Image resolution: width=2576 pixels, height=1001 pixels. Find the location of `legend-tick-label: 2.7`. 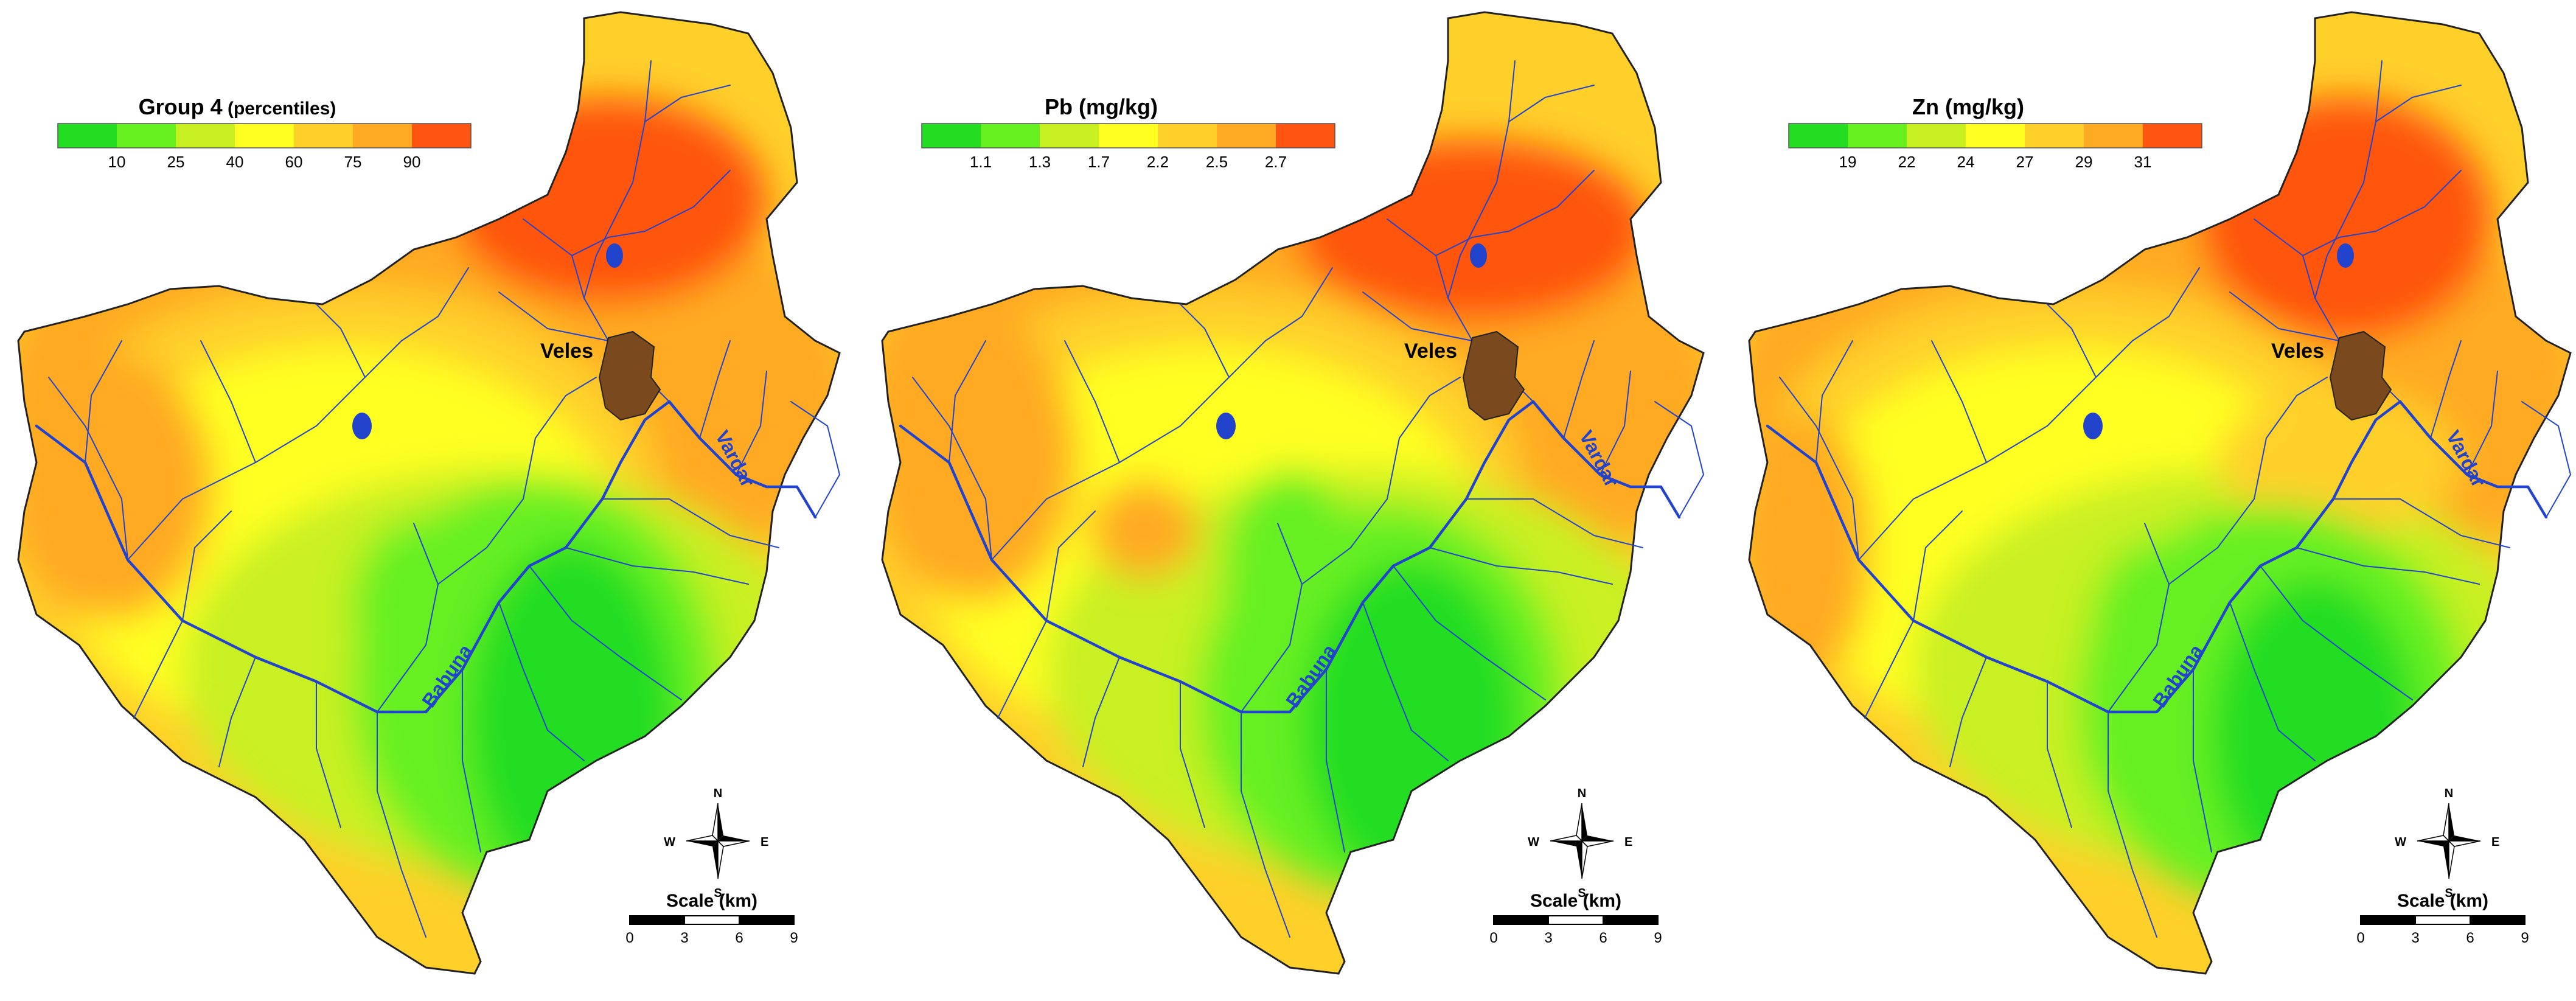

legend-tick-label: 2.7 is located at coordinates (1276, 162).